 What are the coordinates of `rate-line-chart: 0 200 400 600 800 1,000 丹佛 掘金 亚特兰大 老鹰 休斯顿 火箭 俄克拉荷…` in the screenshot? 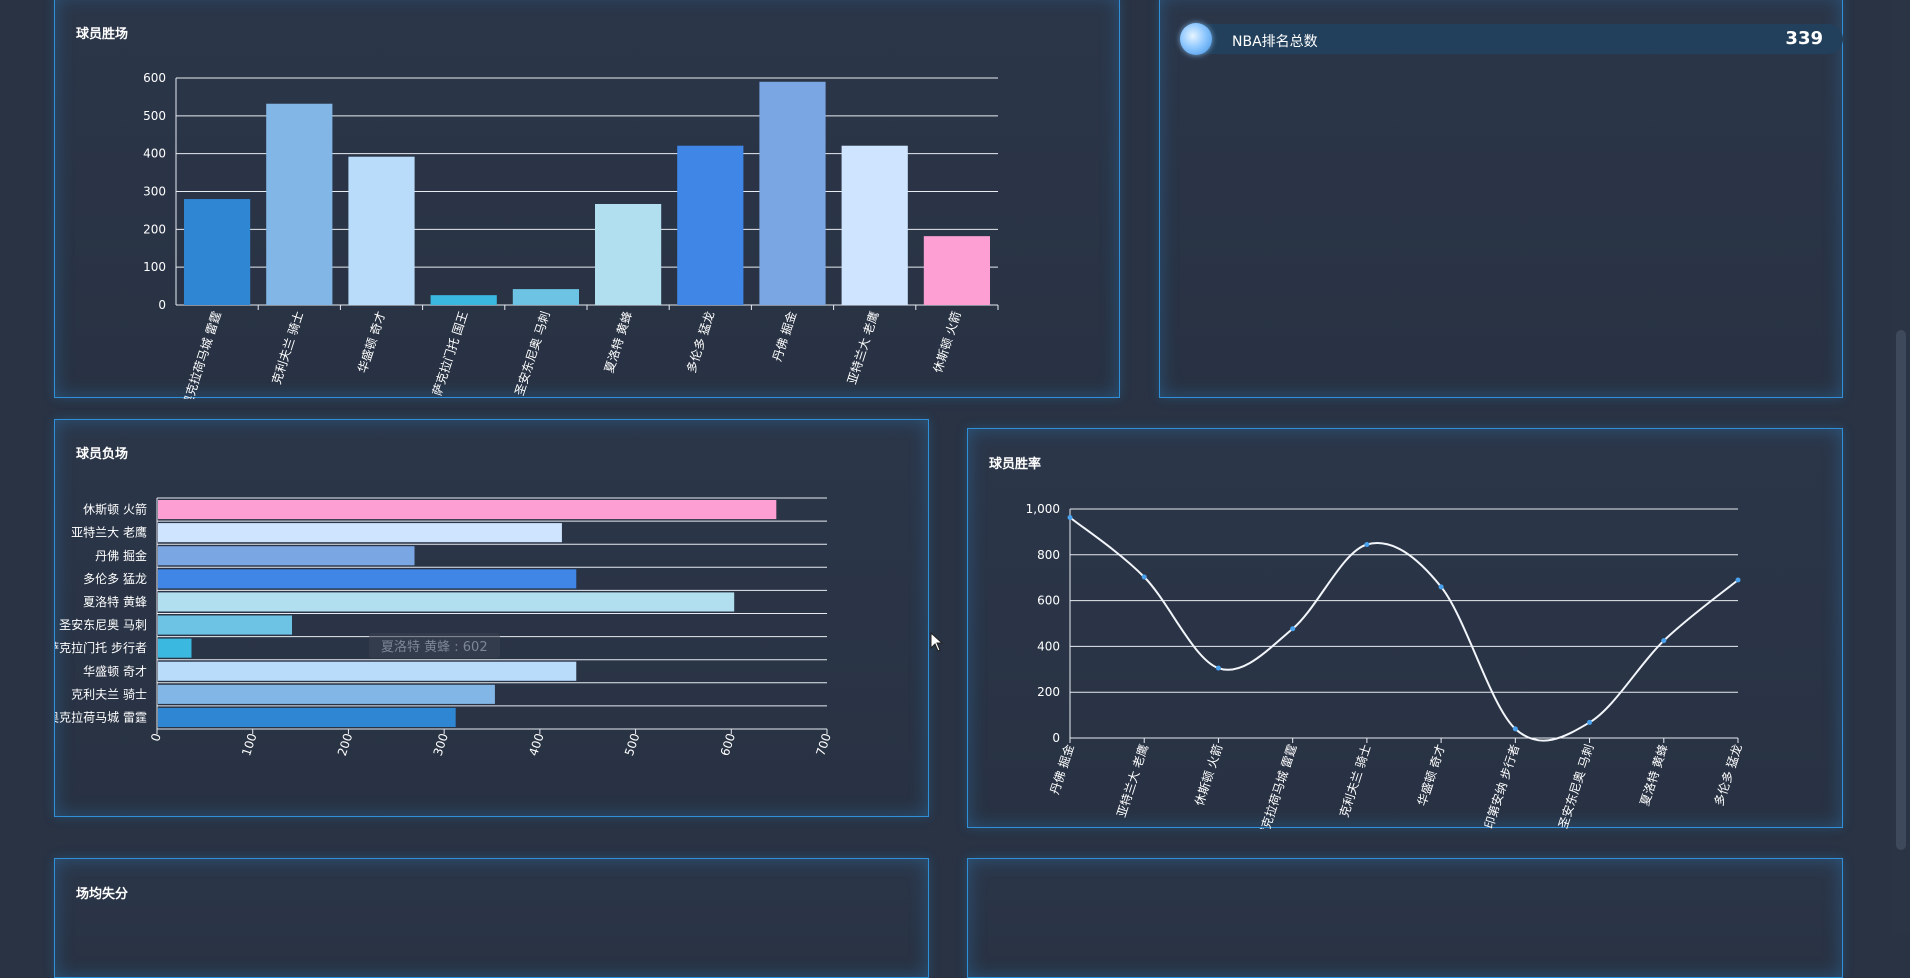 It's located at (1385, 665).